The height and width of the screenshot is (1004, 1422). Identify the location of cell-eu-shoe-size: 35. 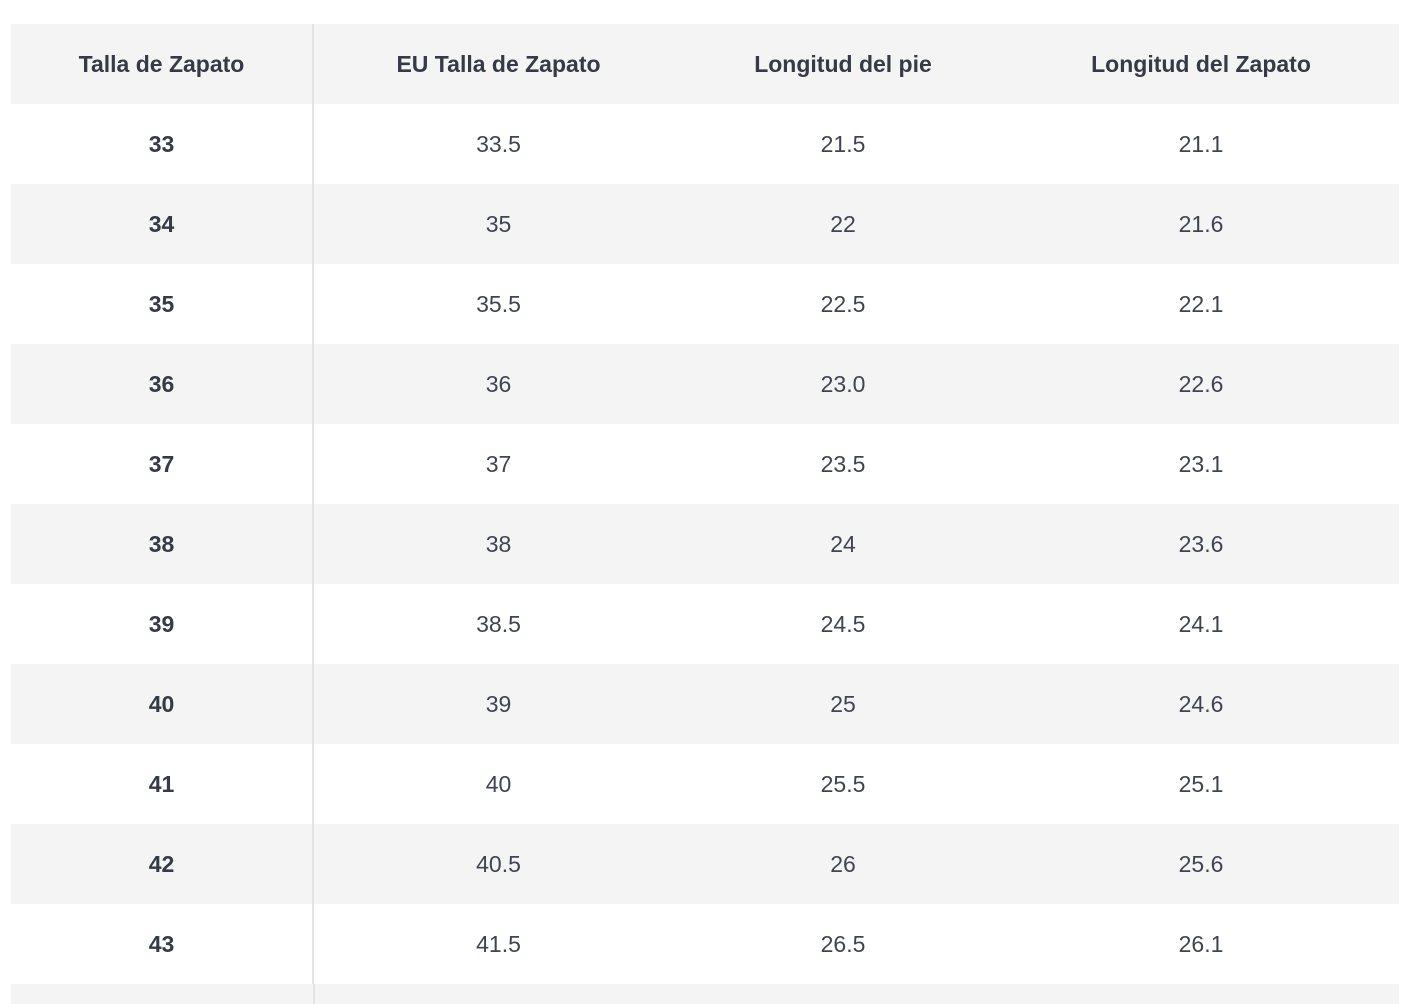
(498, 223).